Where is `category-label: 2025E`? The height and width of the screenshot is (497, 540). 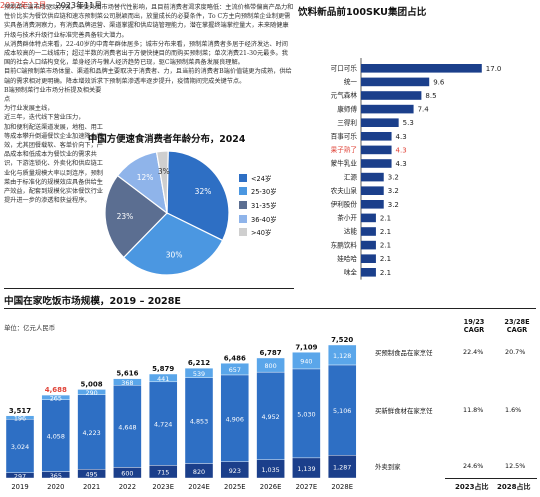
category-label: 2025E is located at coordinates (235, 487).